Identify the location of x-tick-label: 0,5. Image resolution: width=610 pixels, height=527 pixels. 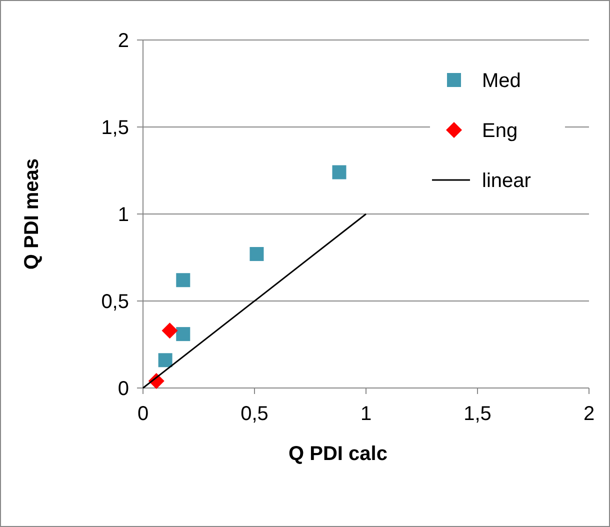
(254, 414).